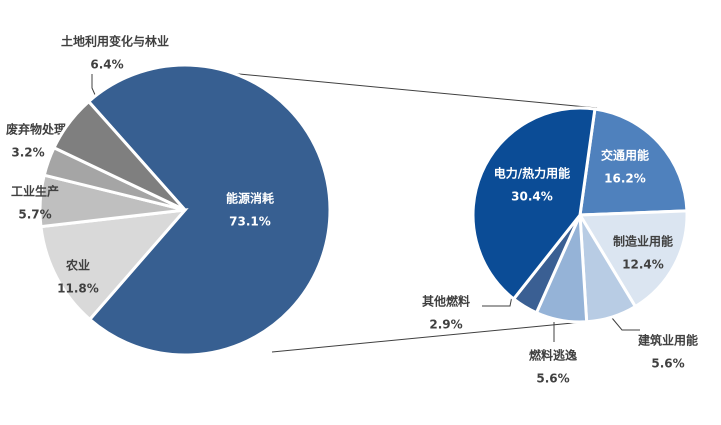 This screenshot has width=721, height=425. I want to click on slice-value-label: 2.9%, so click(445, 325).